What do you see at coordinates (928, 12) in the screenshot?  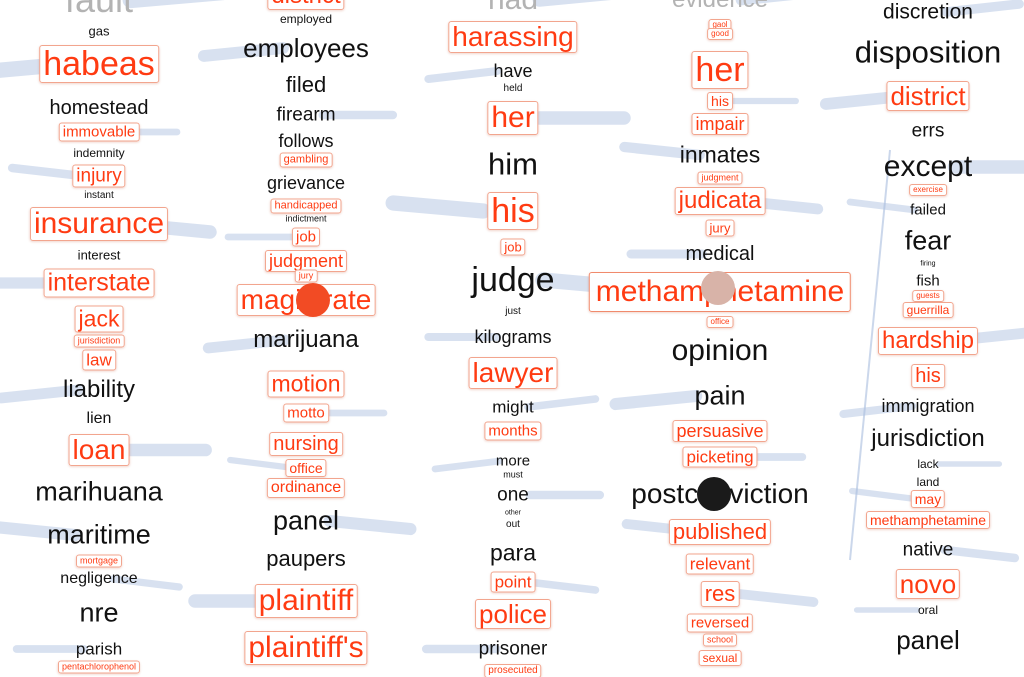 I see `word-discretion: discretion` at bounding box center [928, 12].